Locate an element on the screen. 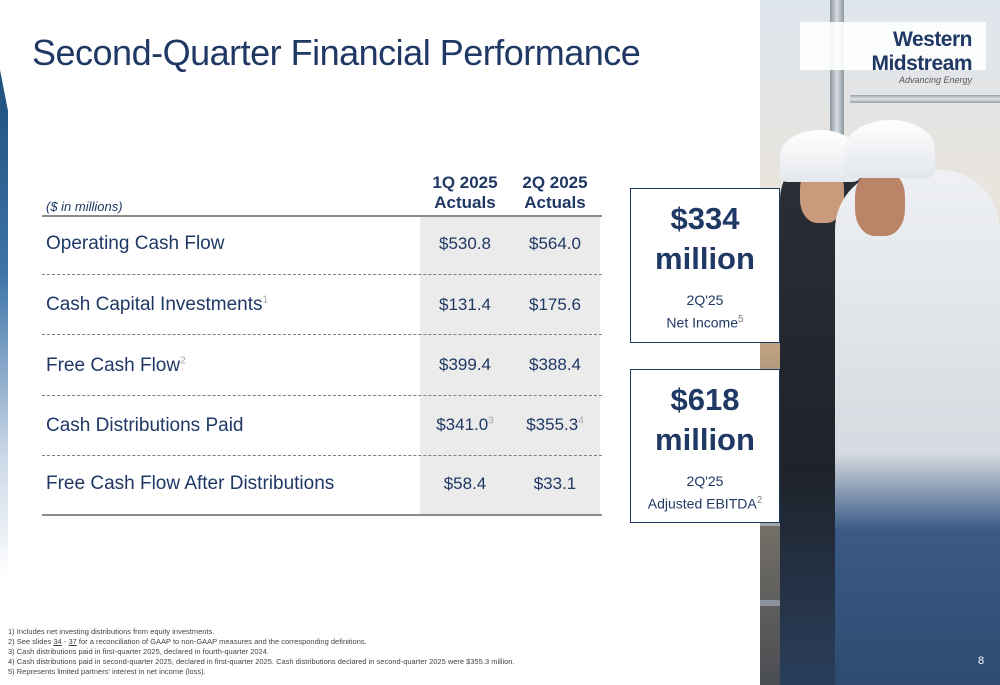  callout-metric: Adjusted EBITDA2 is located at coordinates (705, 502).